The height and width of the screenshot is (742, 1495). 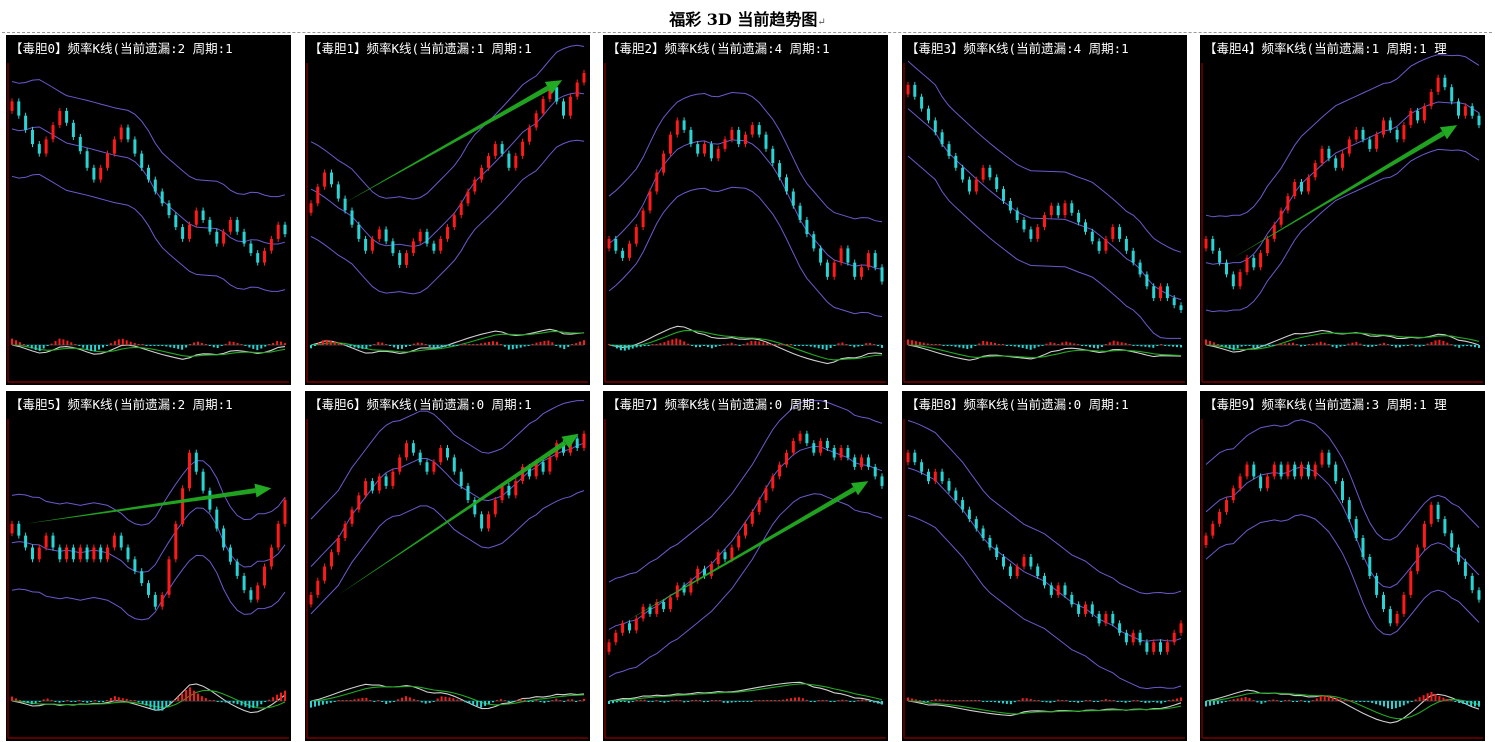 What do you see at coordinates (821, 22) in the screenshot?
I see `return-mark-icon: ↵` at bounding box center [821, 22].